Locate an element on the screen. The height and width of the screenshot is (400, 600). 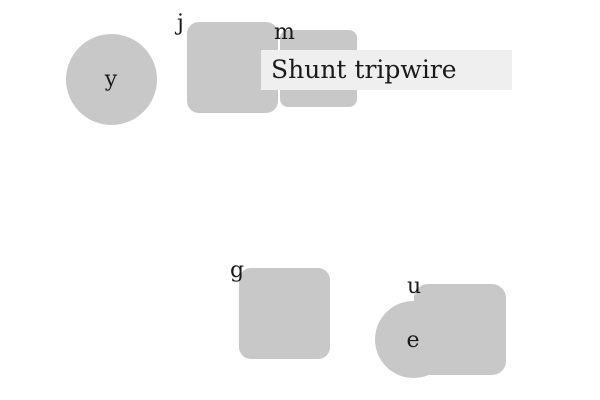
node-u-label: u is located at coordinates (414, 286).